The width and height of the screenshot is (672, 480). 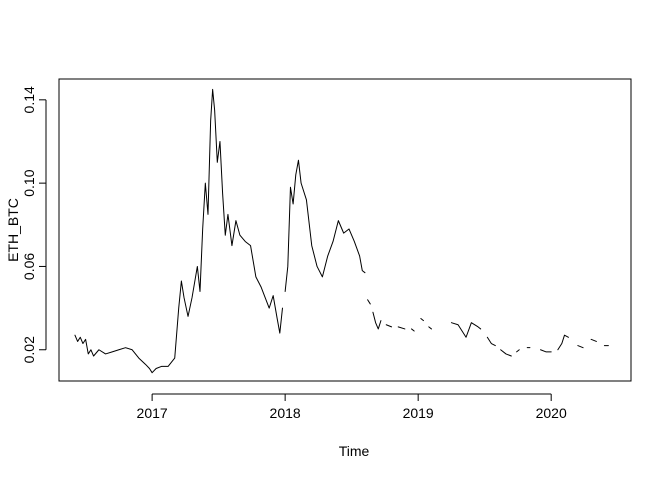 What do you see at coordinates (29, 182) in the screenshot?
I see `y-tick-label: 0.10` at bounding box center [29, 182].